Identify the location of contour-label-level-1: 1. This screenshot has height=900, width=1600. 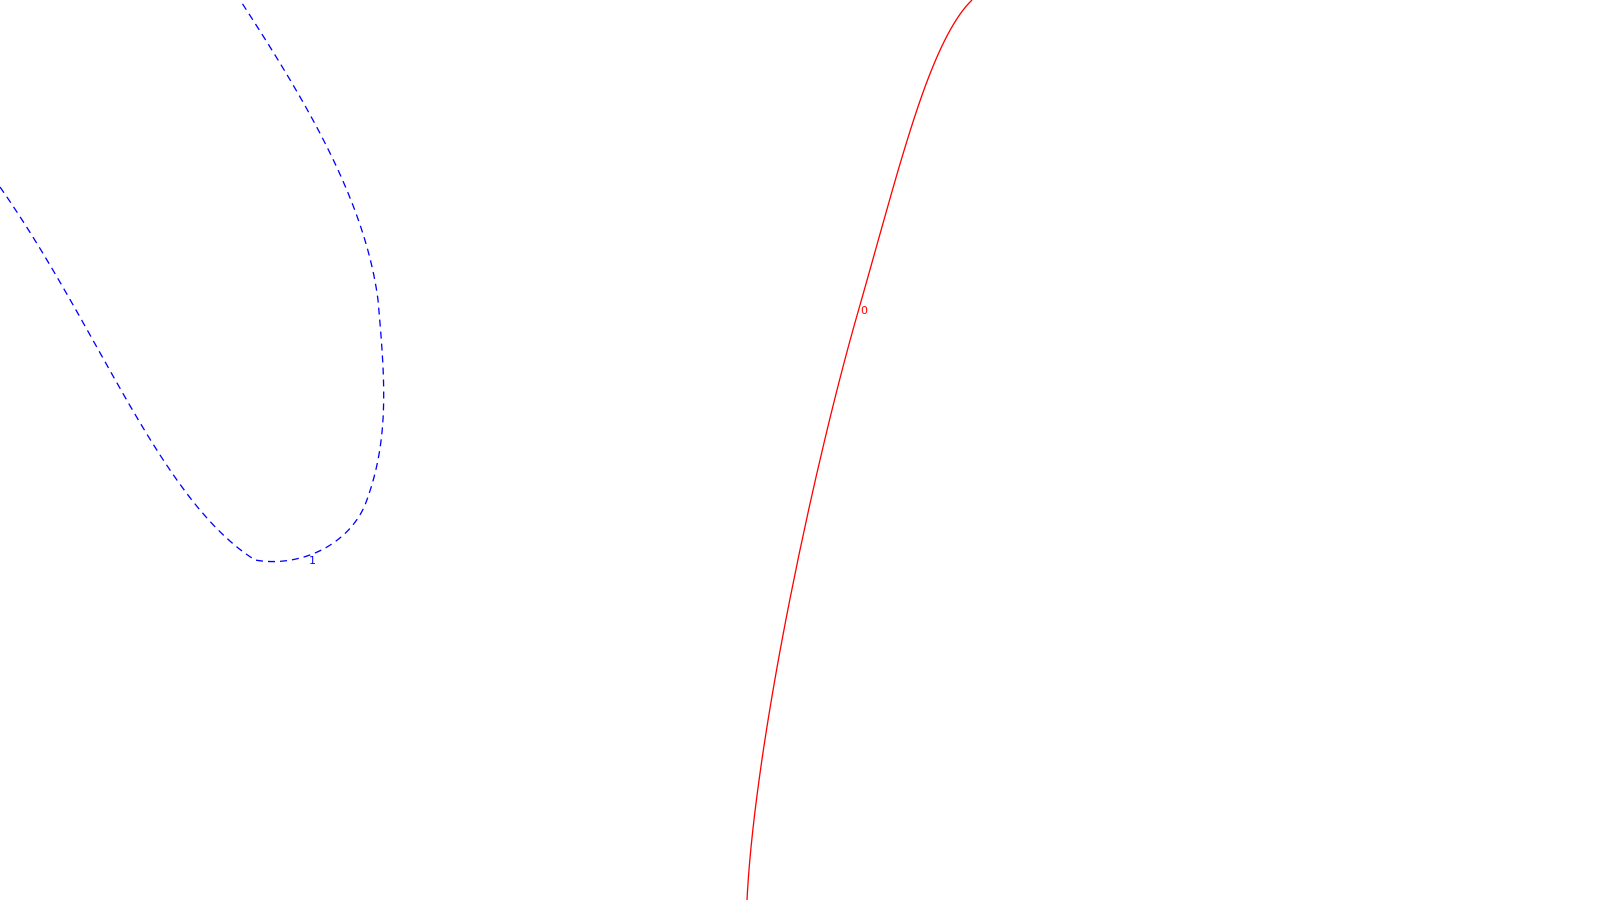
(312, 560).